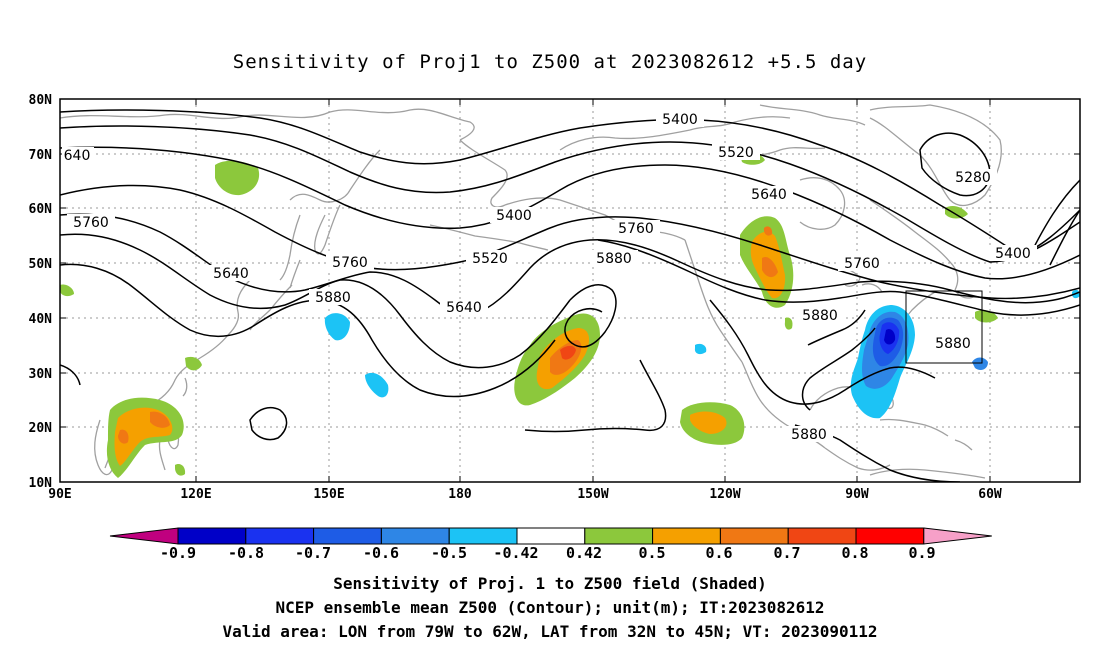 The height and width of the screenshot is (650, 1100). What do you see at coordinates (990, 494) in the screenshot?
I see `lon-label: 60W` at bounding box center [990, 494].